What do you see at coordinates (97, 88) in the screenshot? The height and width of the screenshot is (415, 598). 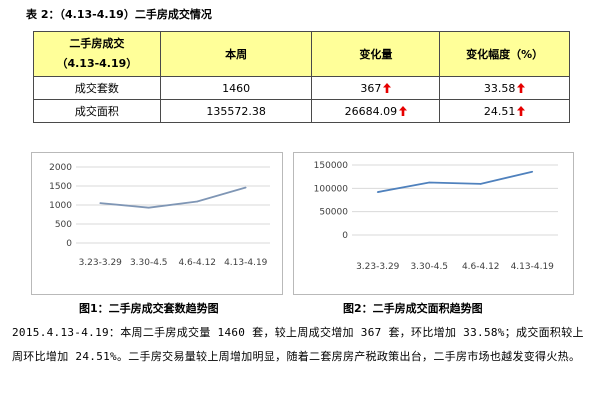 I see `row-label: 成交套数` at bounding box center [97, 88].